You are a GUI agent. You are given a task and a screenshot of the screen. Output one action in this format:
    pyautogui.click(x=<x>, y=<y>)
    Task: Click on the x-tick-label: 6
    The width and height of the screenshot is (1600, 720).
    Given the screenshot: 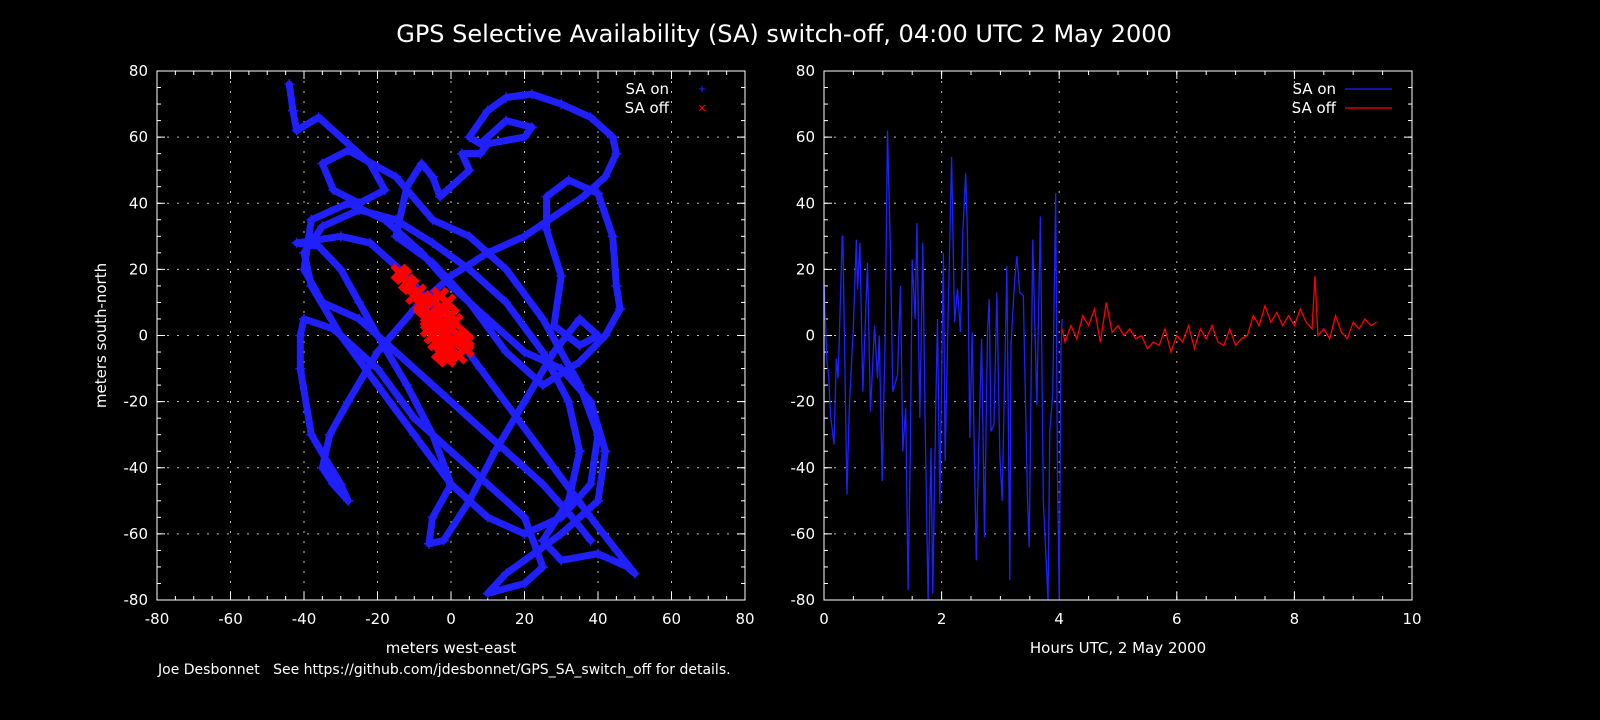 What is the action you would take?
    pyautogui.click(x=1177, y=619)
    